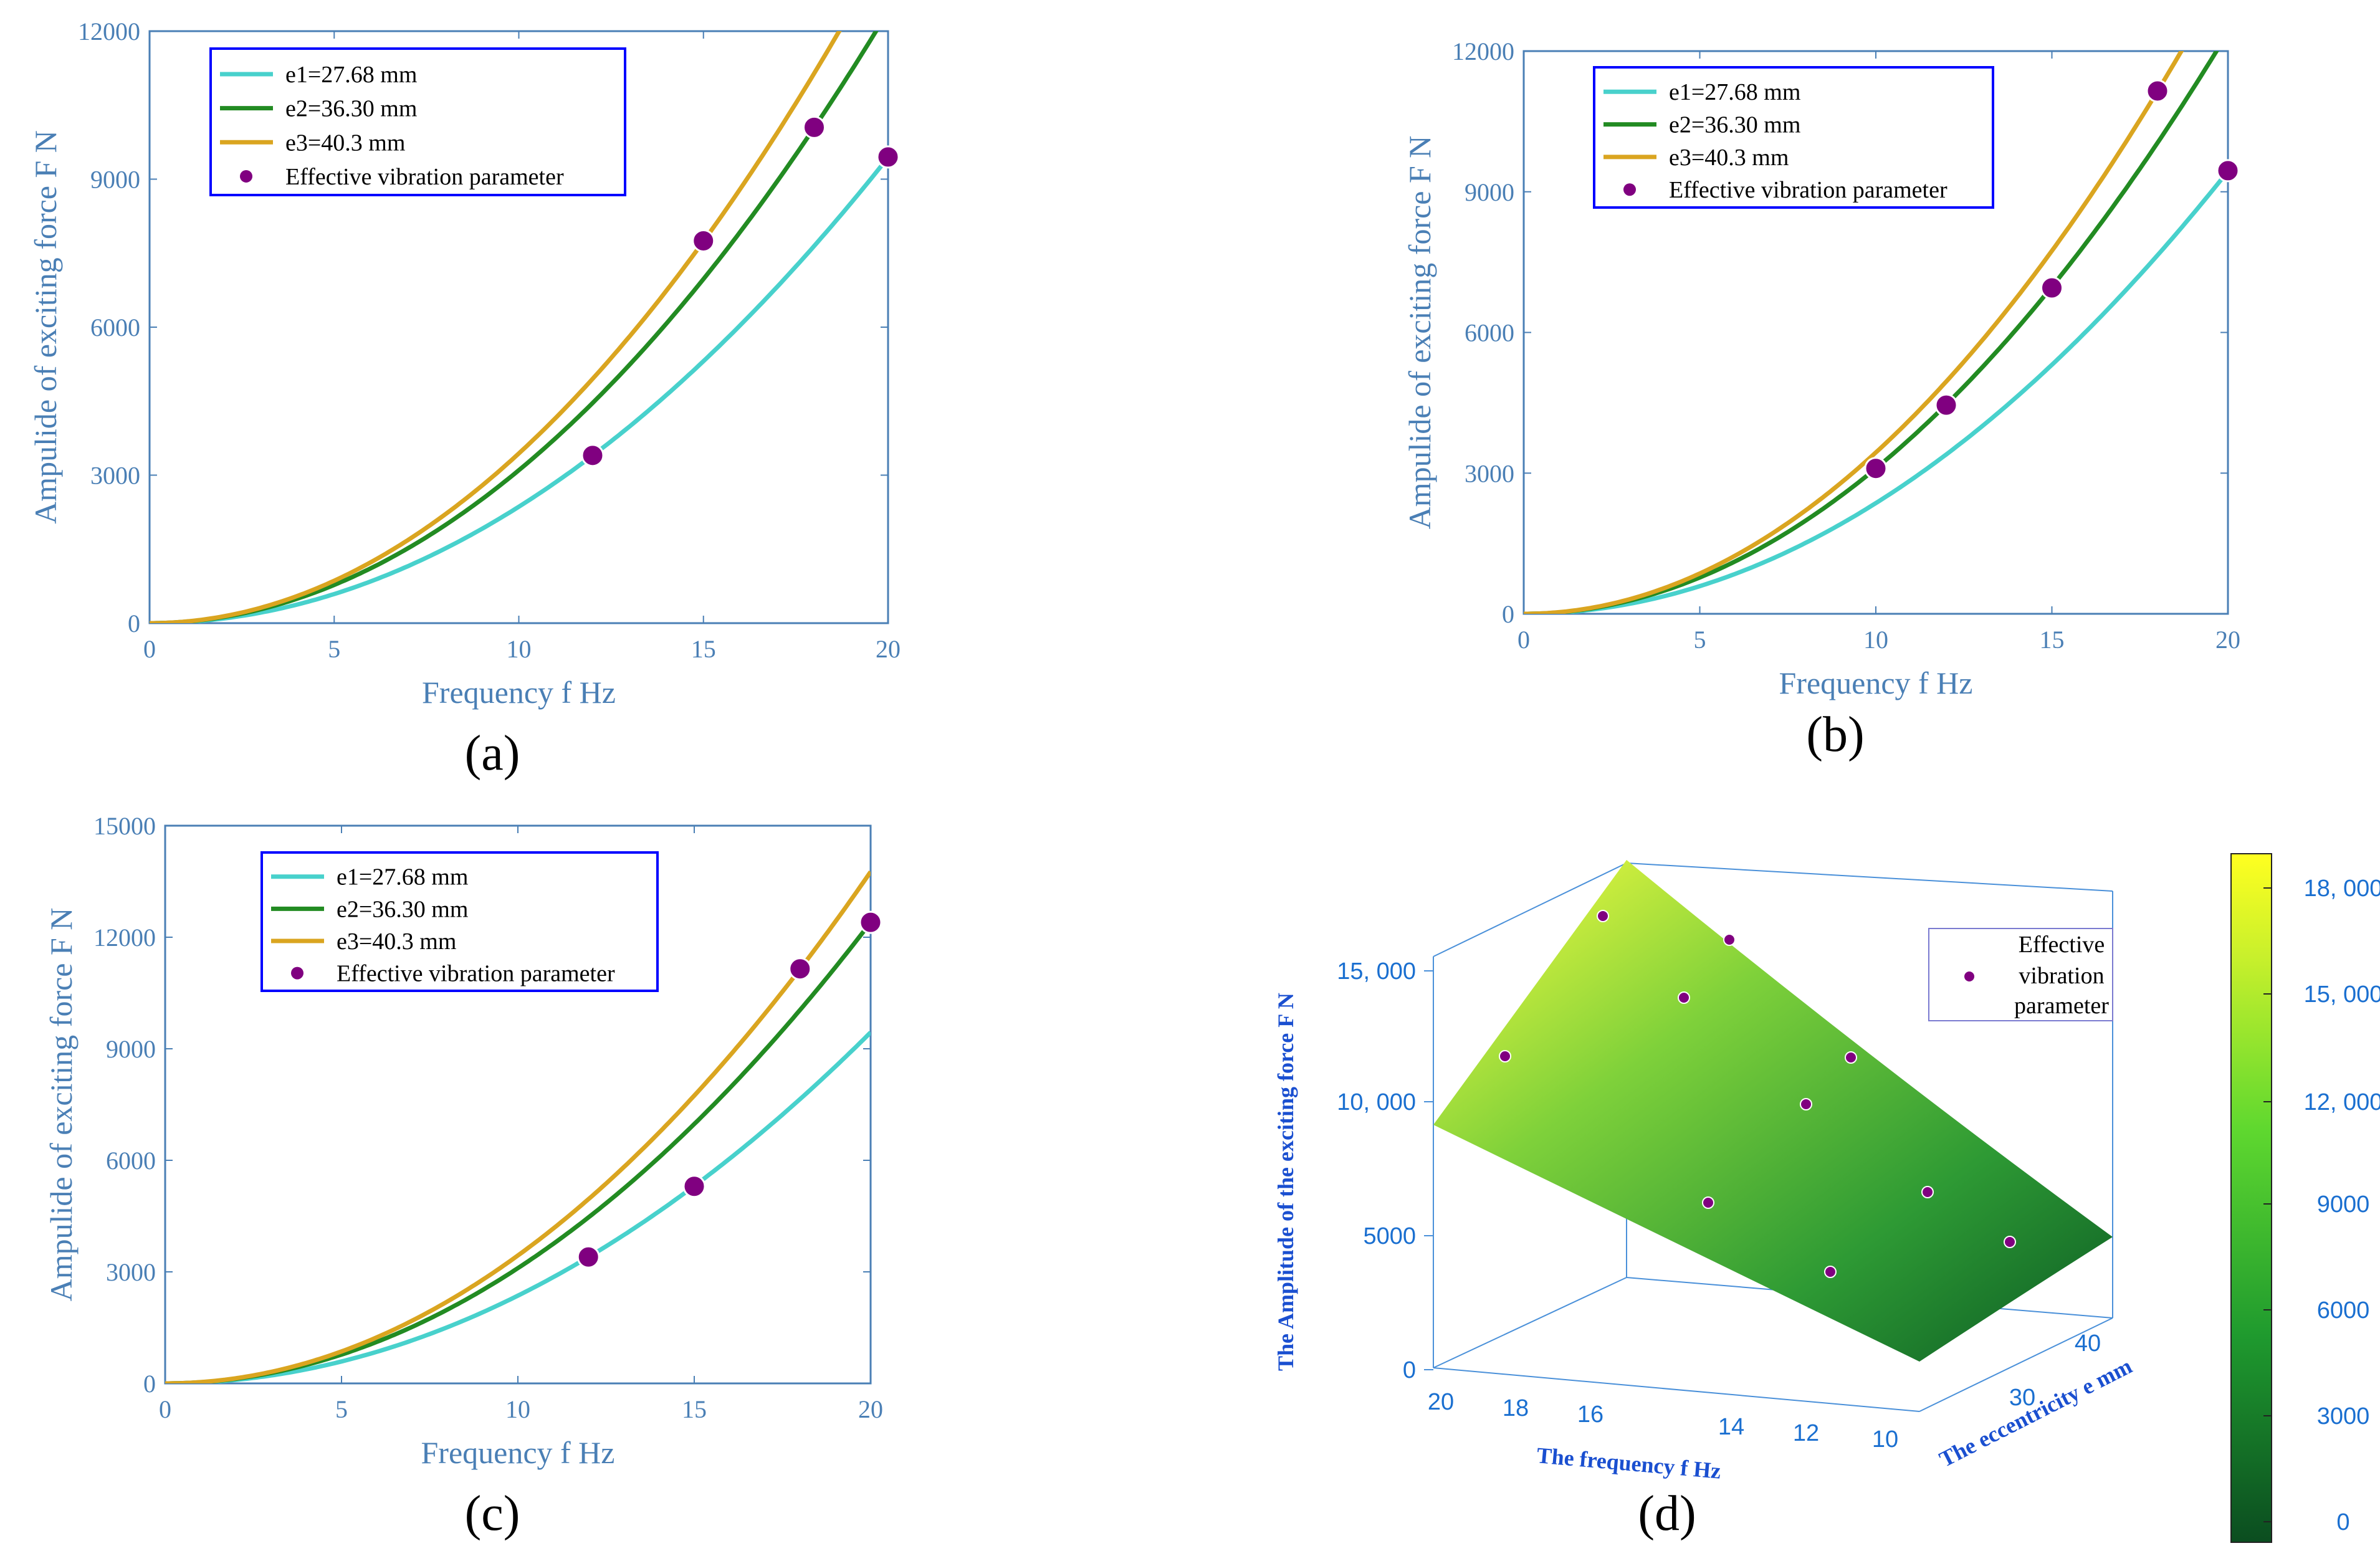 The width and height of the screenshot is (2380, 1561). What do you see at coordinates (2342, 994) in the screenshot?
I see `colorbar-tick-label: 15, 000` at bounding box center [2342, 994].